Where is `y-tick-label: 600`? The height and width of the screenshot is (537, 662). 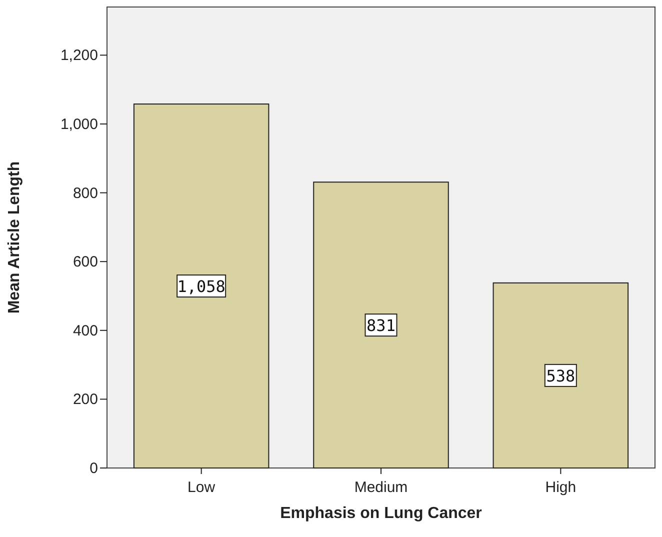
y-tick-label: 600 is located at coordinates (85, 262).